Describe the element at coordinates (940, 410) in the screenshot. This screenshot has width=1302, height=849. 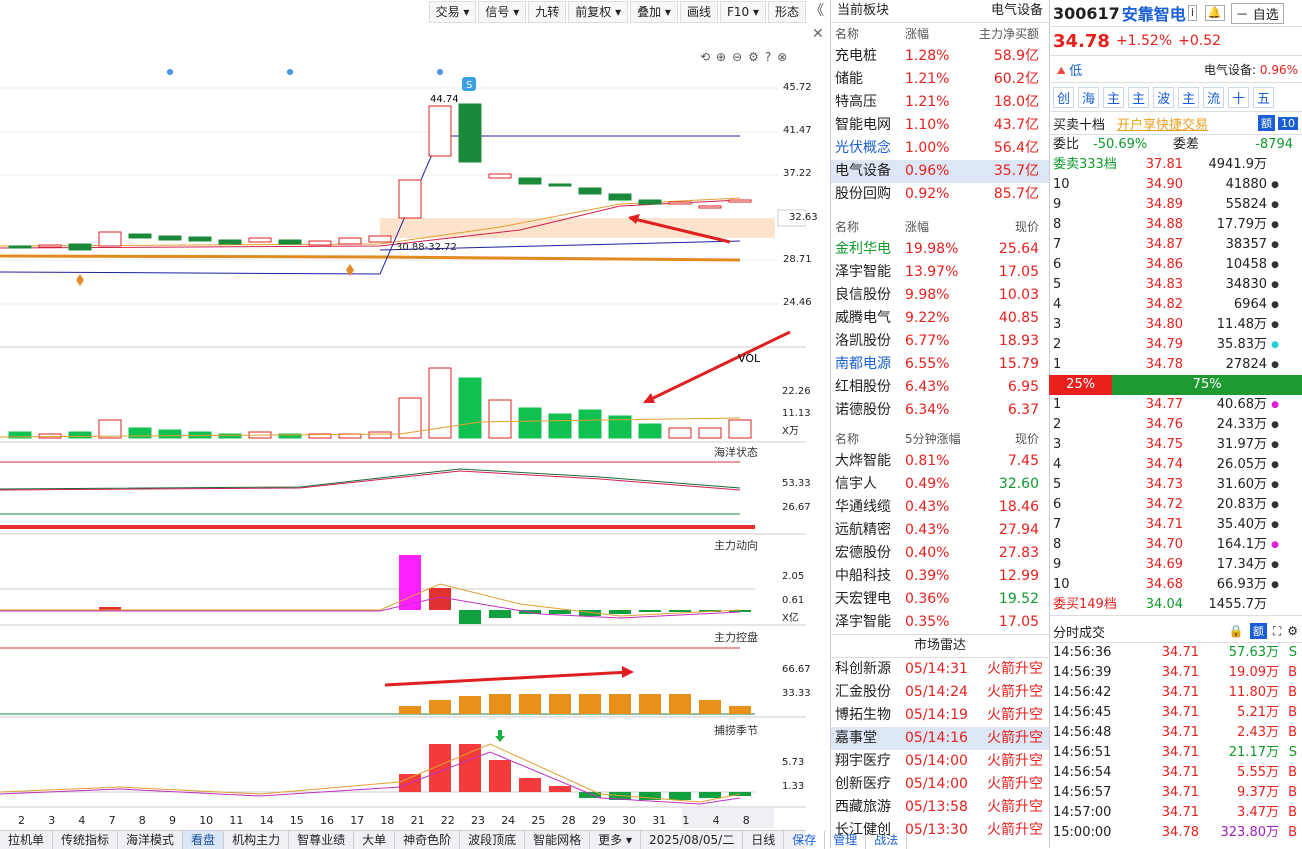
I see `gainer-row: 诺德股份 6.34% 6.37` at that location.